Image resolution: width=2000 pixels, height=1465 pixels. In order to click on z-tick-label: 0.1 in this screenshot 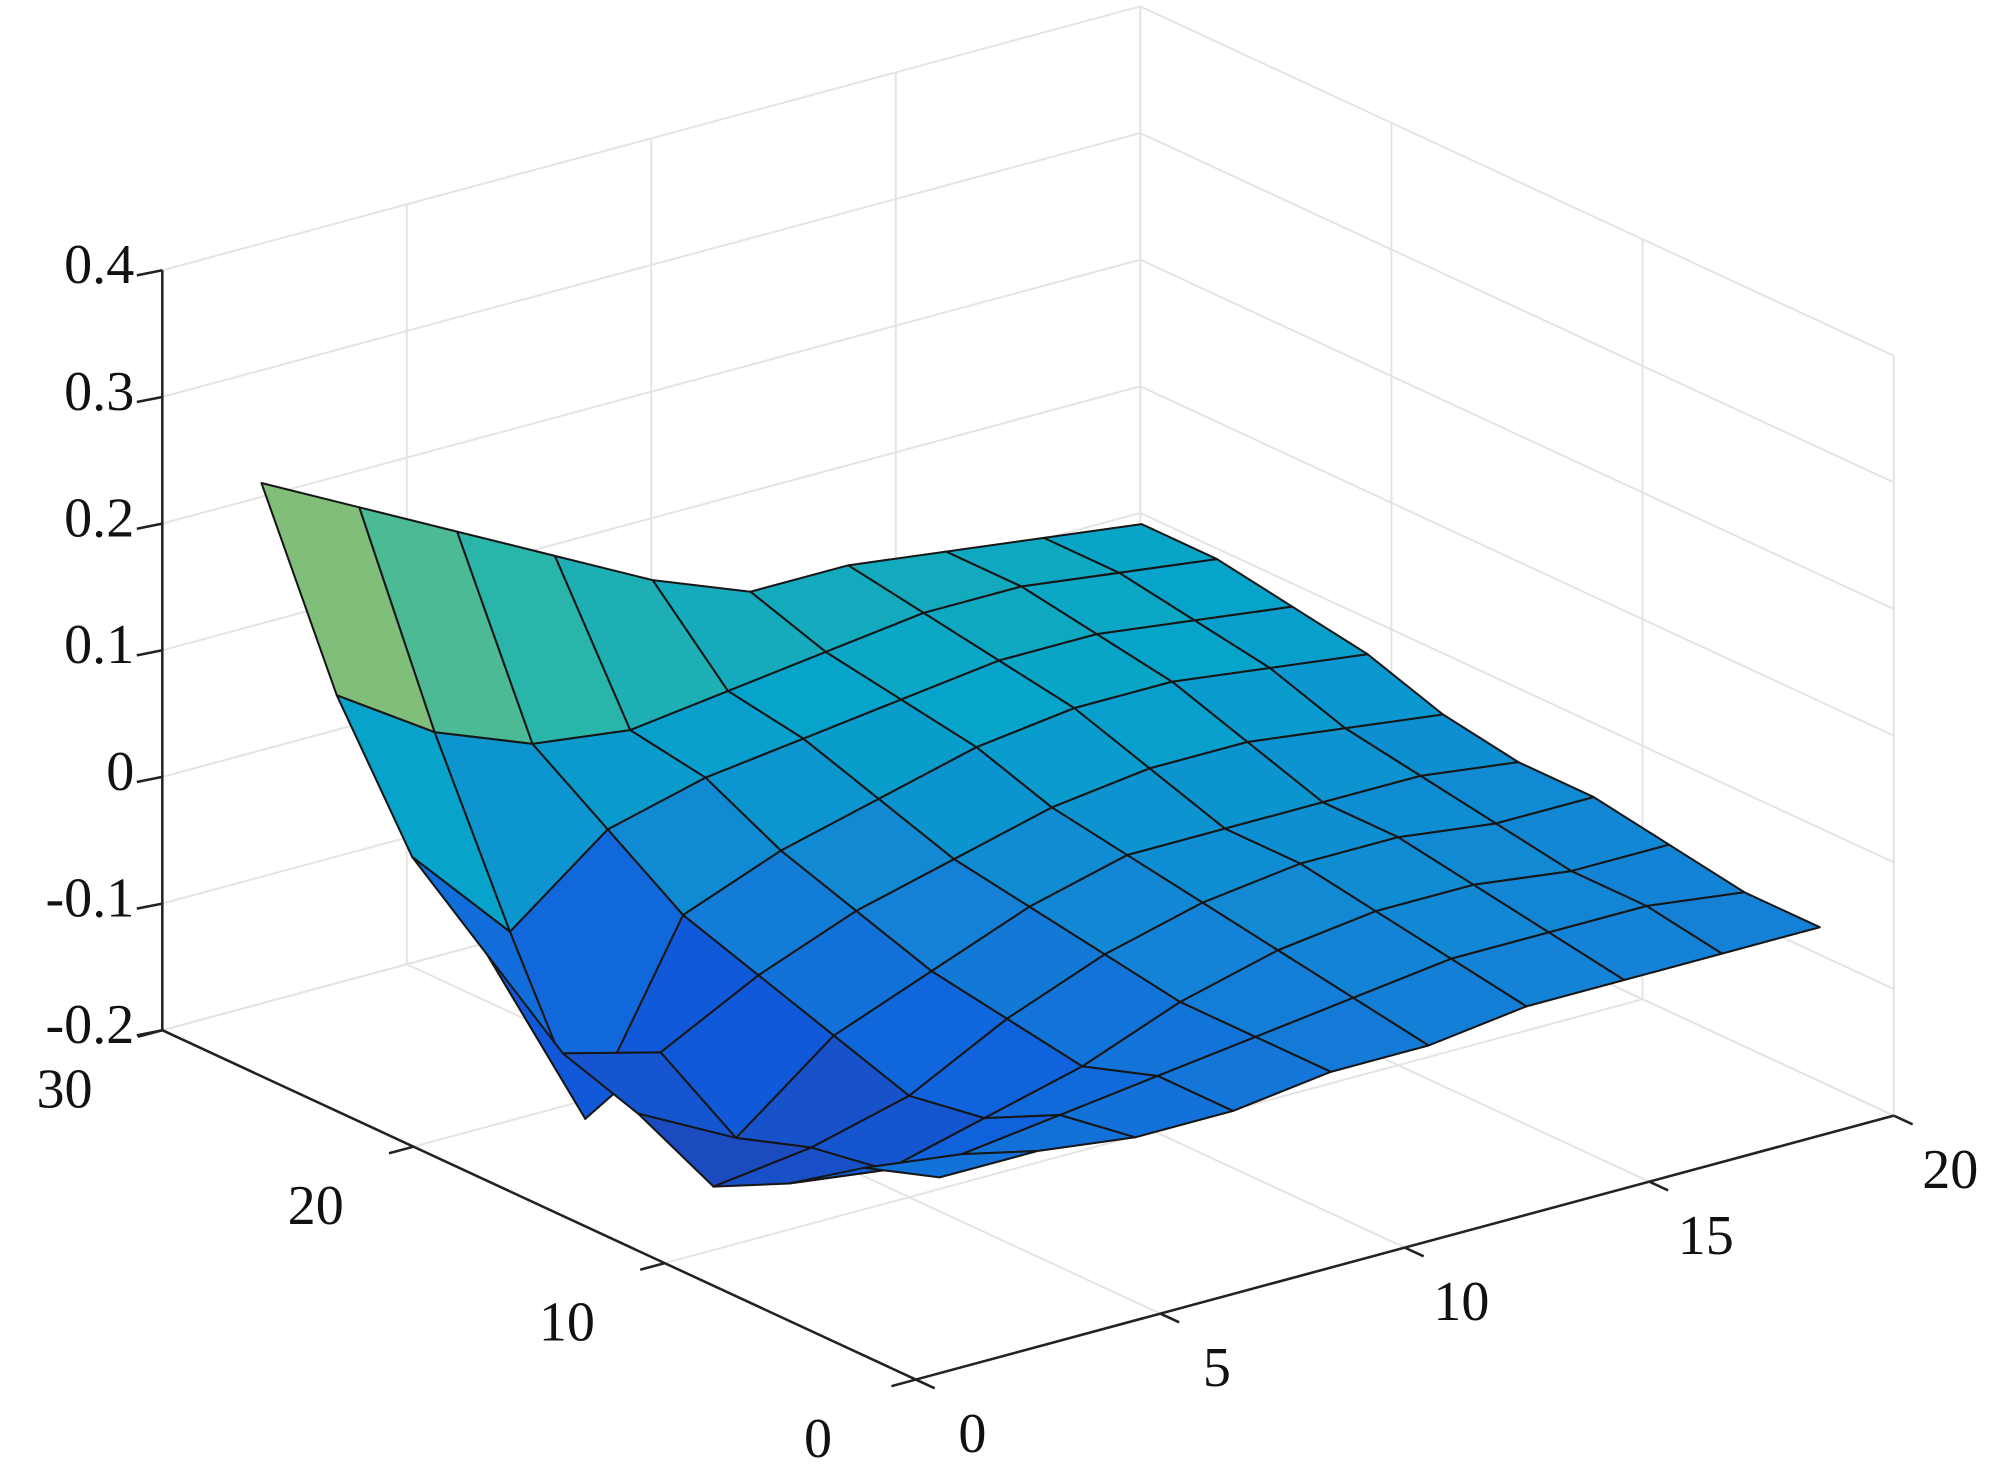, I will do `click(99, 645)`.